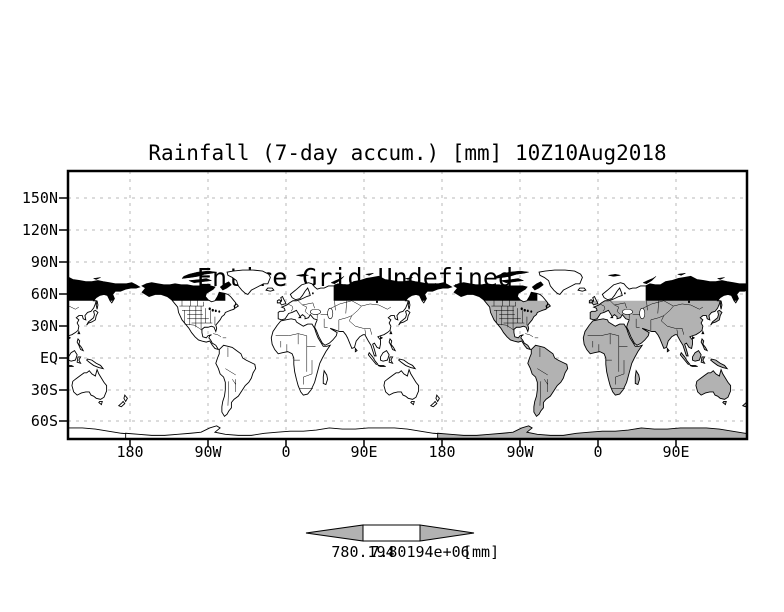 The width and height of the screenshot is (784, 612). I want to click on y-axis-label-60n: 60N, so click(44, 294).